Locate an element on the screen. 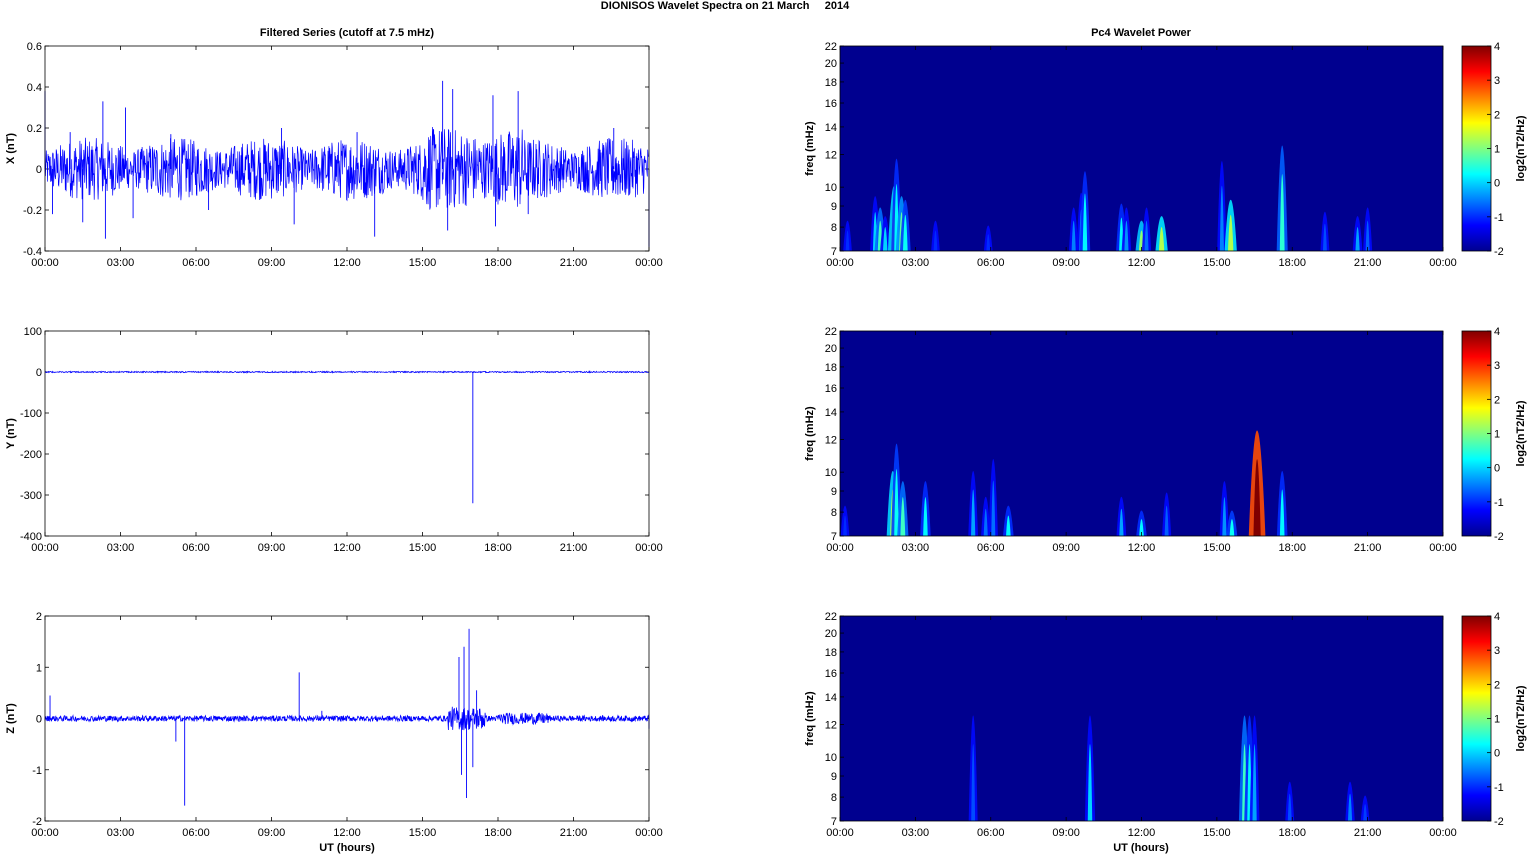 This screenshot has height=854, width=1529. y-tick-label: 18 is located at coordinates (831, 83).